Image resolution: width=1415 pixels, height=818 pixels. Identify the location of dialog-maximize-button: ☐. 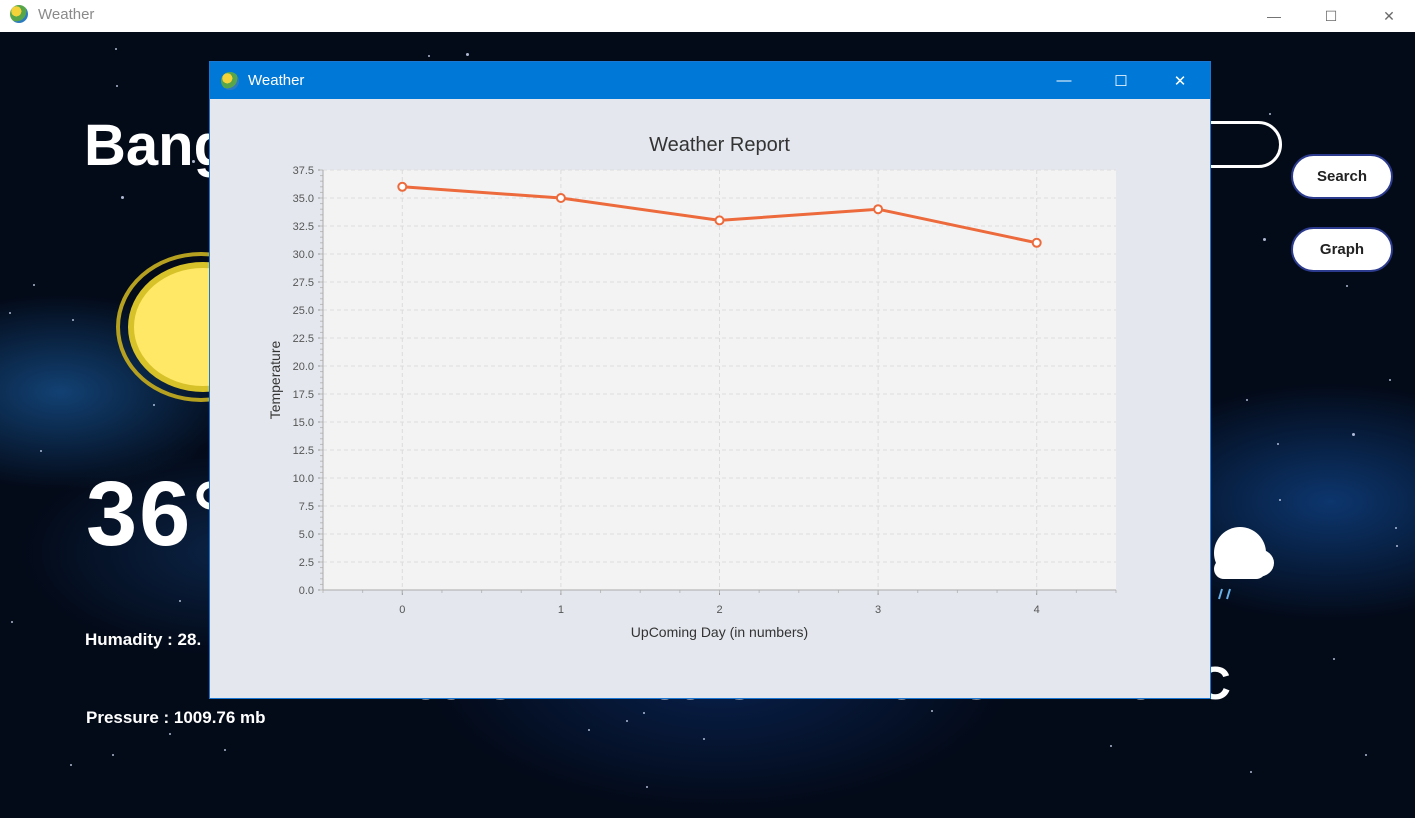
(1121, 81).